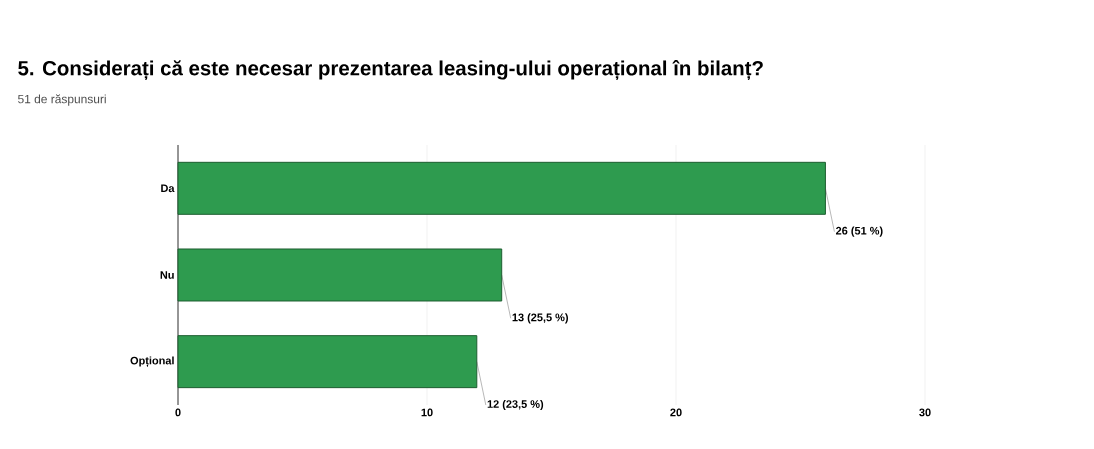 The width and height of the screenshot is (1094, 449). I want to click on x-tick-label: 0, so click(178, 412).